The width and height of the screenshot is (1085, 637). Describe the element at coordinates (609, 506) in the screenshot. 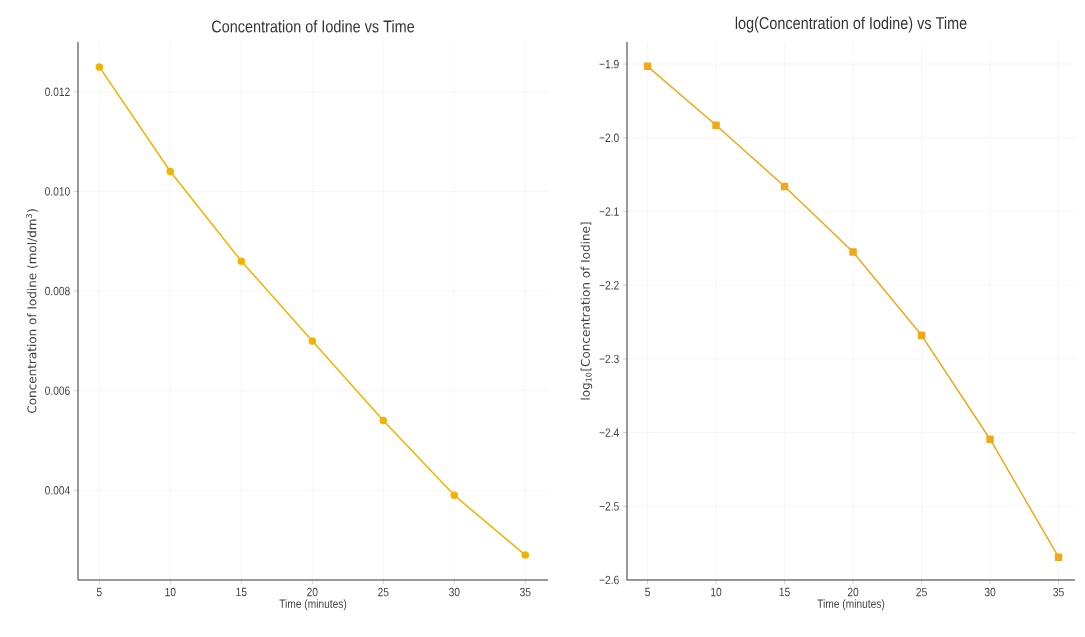

I see `y-tick-label: −2.5` at that location.